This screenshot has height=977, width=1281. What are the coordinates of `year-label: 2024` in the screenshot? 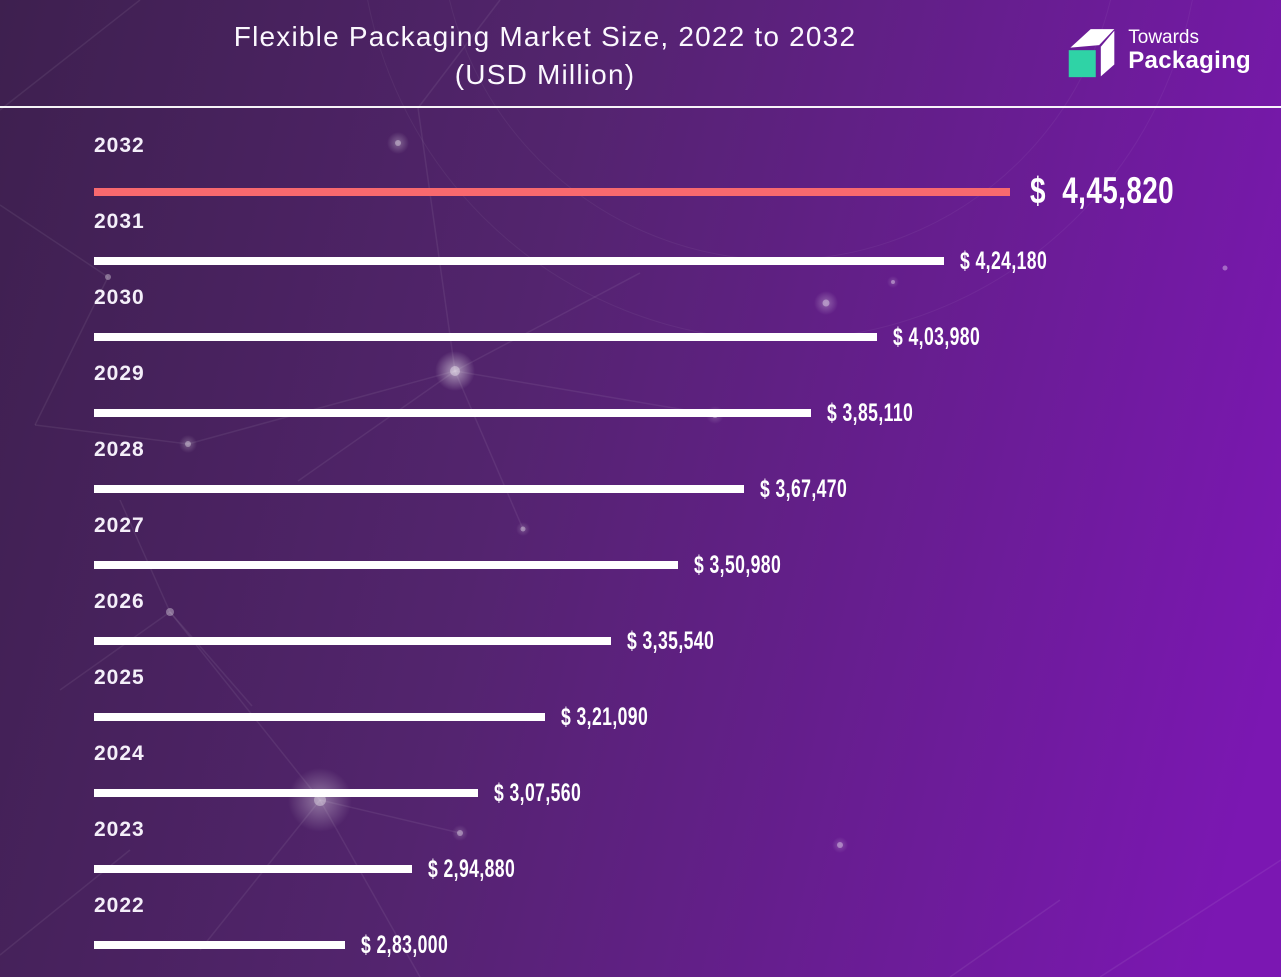 It's located at (119, 753).